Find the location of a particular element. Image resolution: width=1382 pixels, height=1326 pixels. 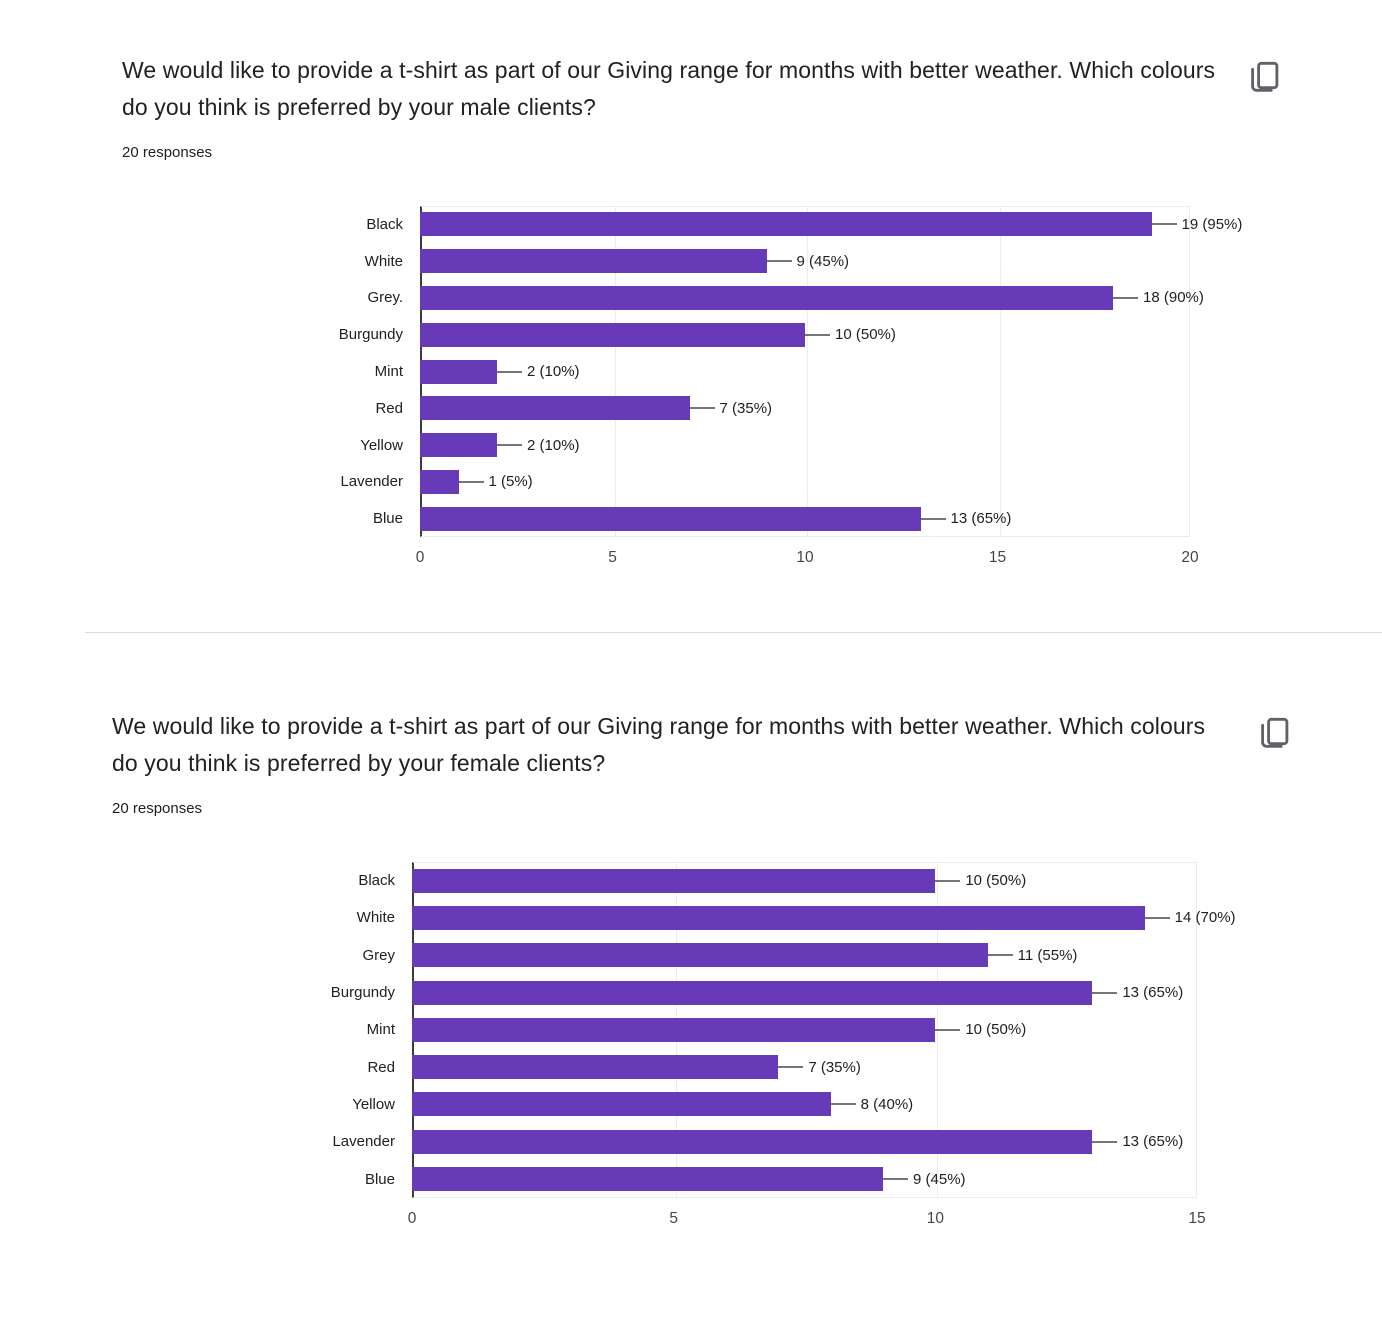

chart-row: Yellow 2 (10%) is located at coordinates (806, 445).